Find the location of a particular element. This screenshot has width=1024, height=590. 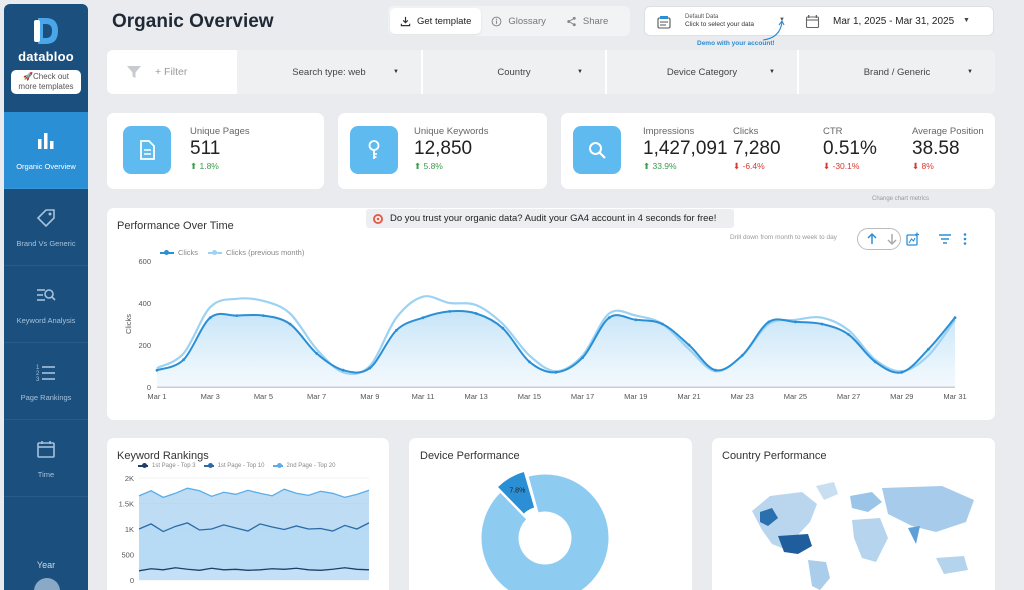

legend-item-clicks: Clicks is located at coordinates (179, 252).